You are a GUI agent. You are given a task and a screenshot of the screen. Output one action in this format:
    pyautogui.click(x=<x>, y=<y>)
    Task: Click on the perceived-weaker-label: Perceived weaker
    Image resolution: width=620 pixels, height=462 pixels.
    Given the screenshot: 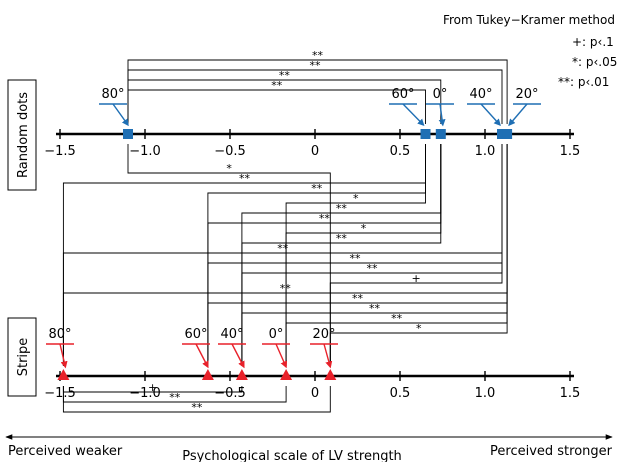 What is the action you would take?
    pyautogui.click(x=65, y=451)
    